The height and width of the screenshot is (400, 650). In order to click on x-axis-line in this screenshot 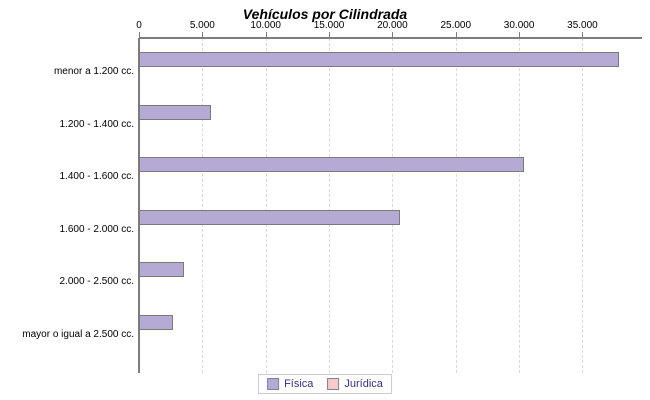, I will do `click(390, 38)`.